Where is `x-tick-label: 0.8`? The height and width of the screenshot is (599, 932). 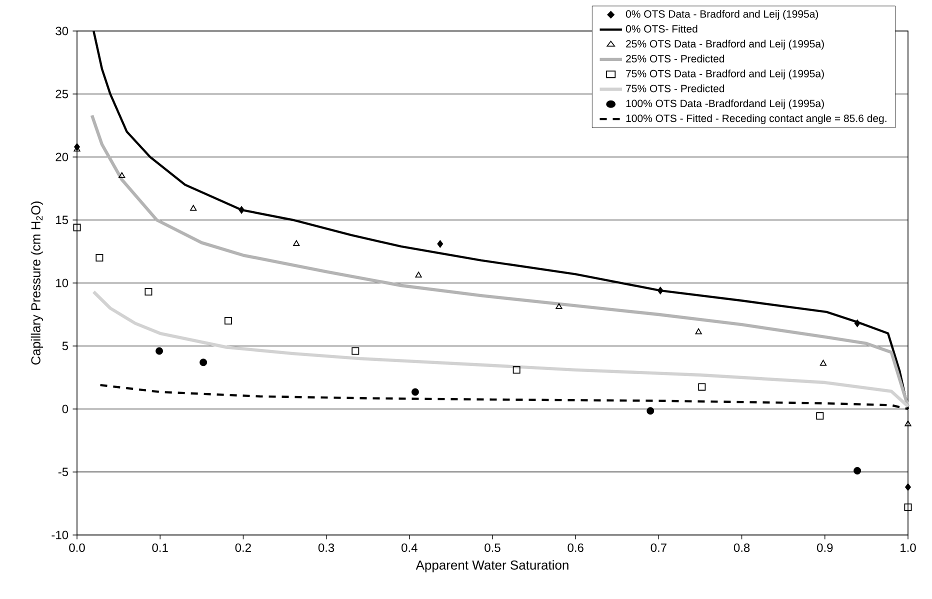
x-tick-label: 0.8 is located at coordinates (742, 547).